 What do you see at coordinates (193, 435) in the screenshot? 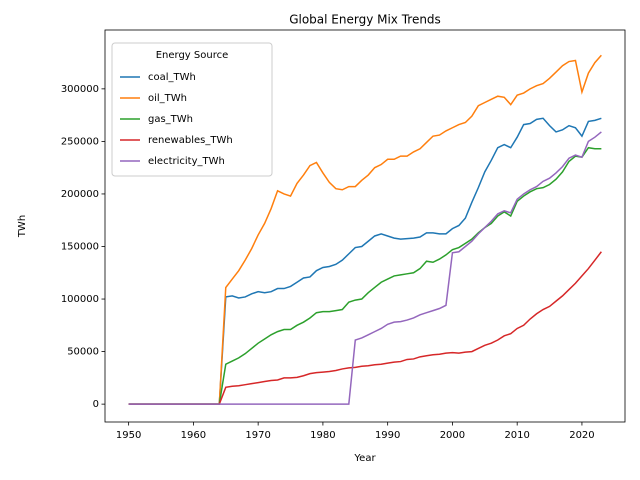
I see `x-tick-label: 1960` at bounding box center [193, 435].